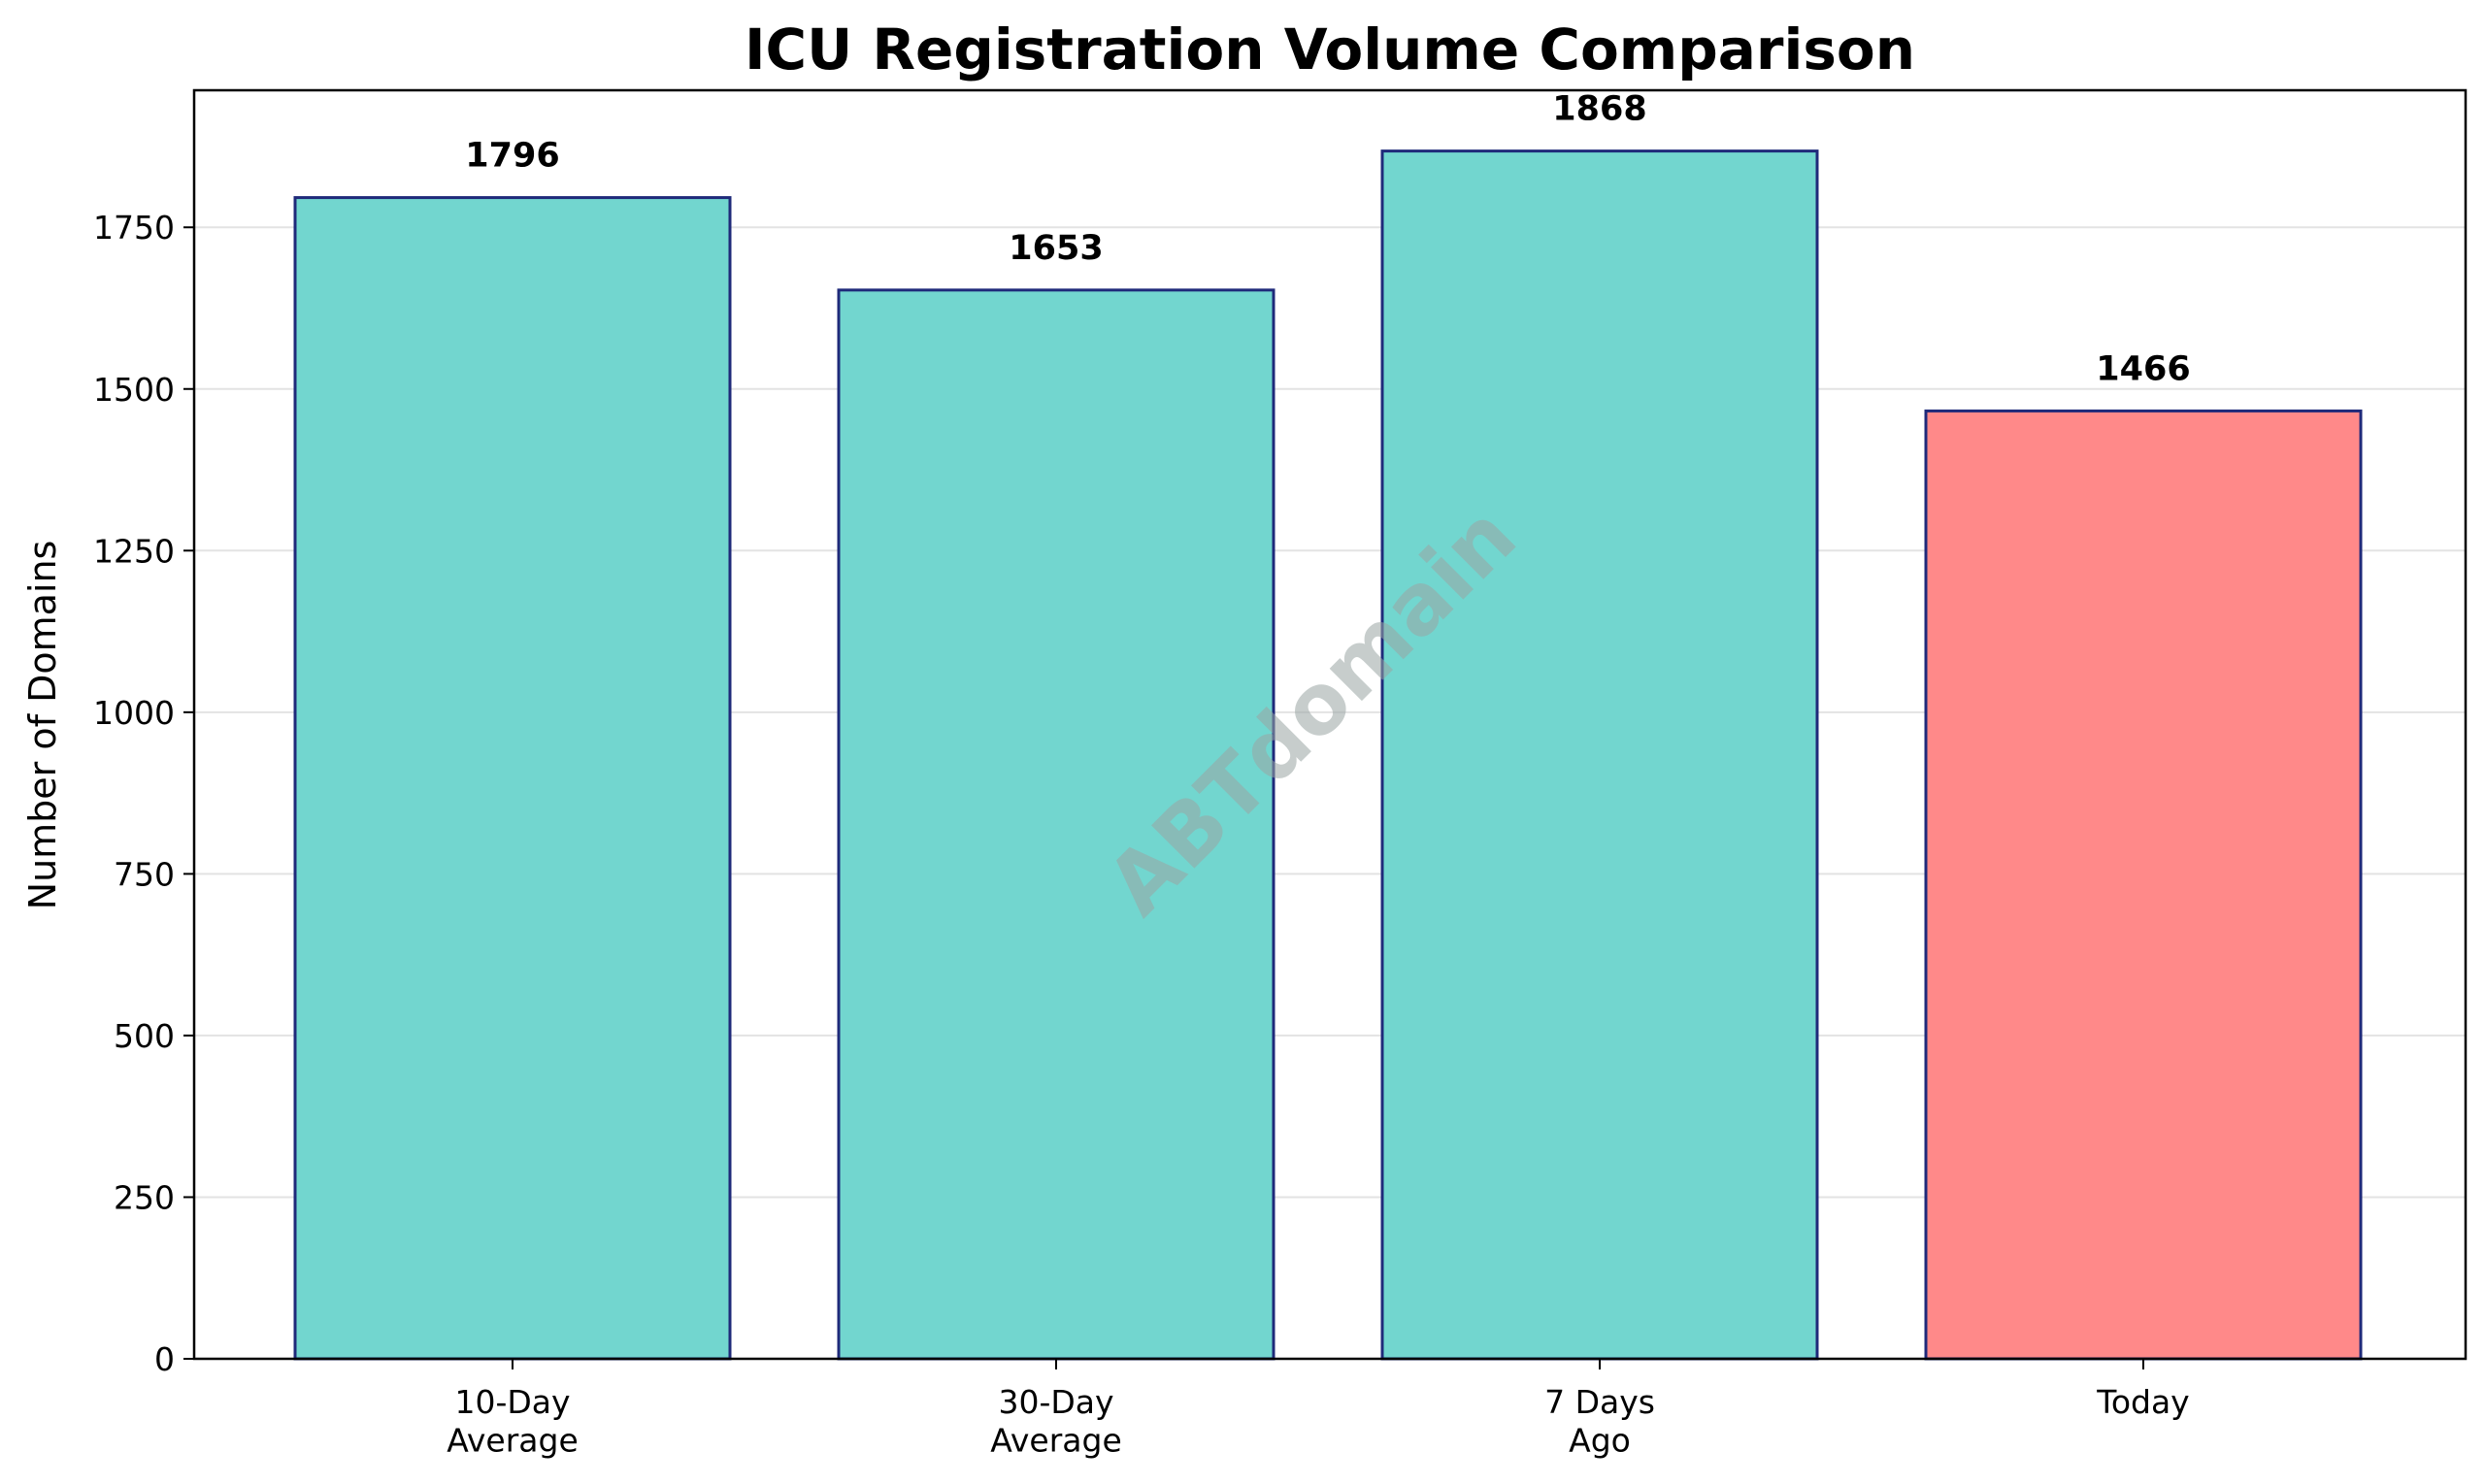 This screenshot has width=2485, height=1484. Describe the element at coordinates (144, 1197) in the screenshot. I see `y-tick-label: 250` at that location.